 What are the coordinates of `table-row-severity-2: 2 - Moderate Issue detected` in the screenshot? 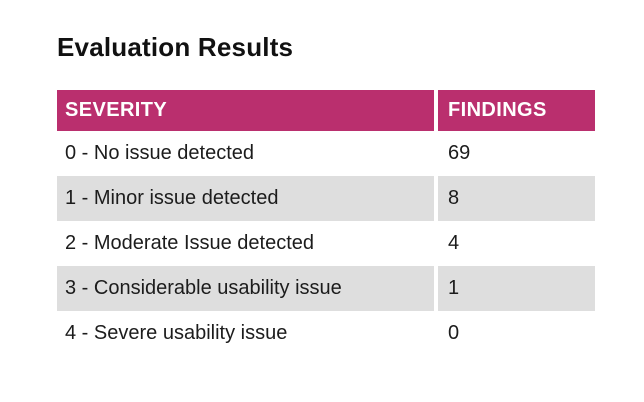 It's located at (245, 243).